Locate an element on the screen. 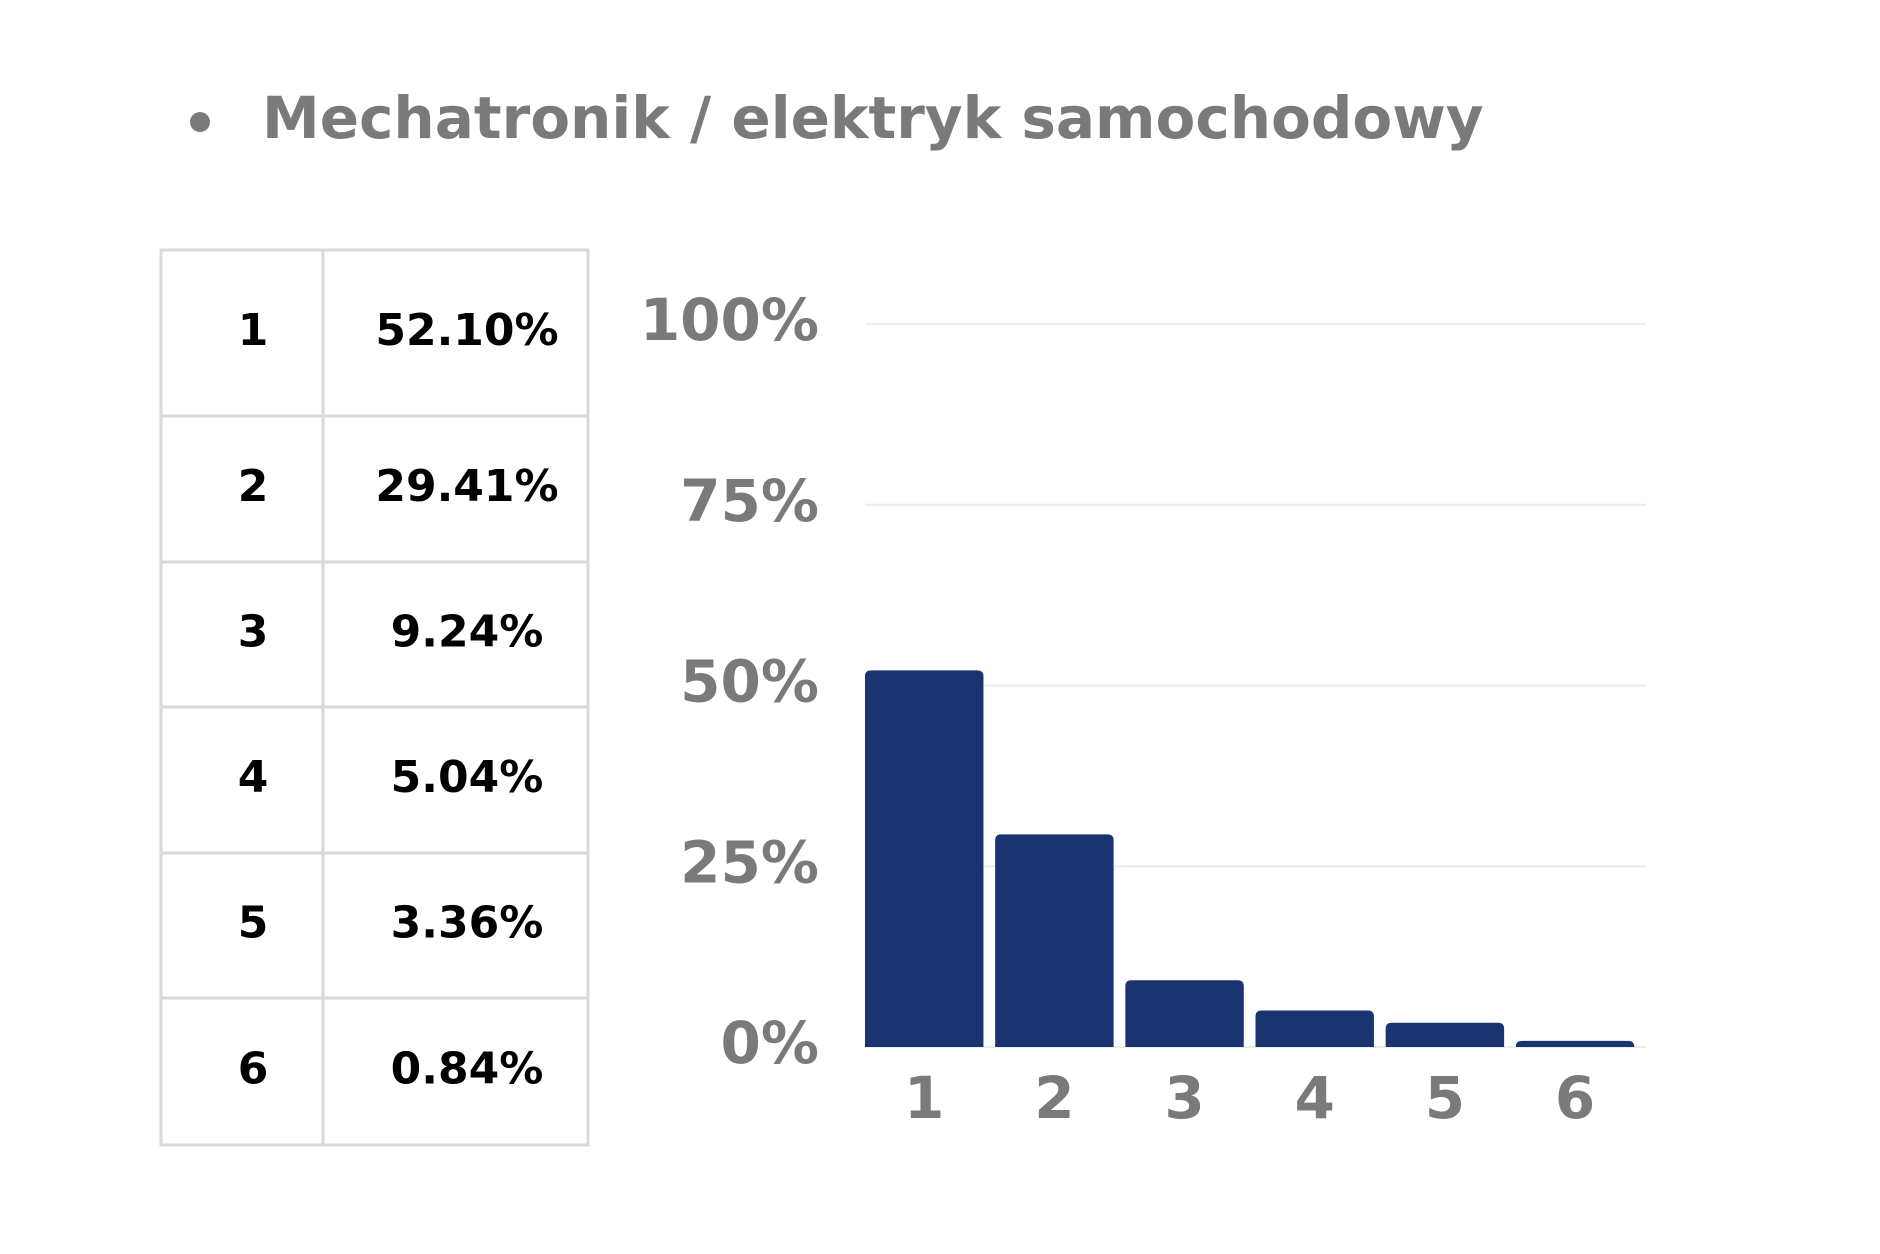  table-value: 52.10% is located at coordinates (466, 330).